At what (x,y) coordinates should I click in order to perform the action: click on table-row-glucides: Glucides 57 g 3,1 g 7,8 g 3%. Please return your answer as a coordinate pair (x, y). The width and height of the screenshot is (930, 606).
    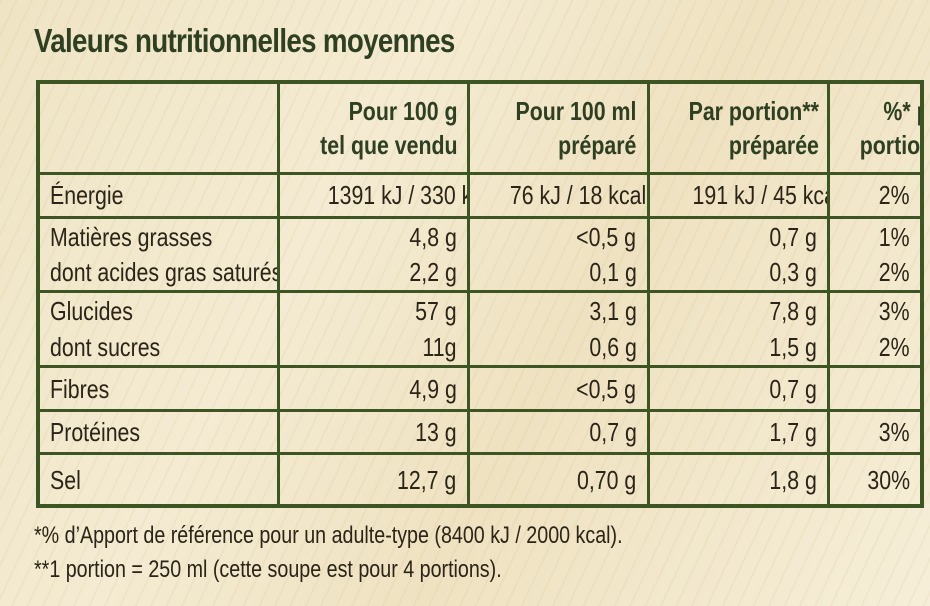
    Looking at the image, I should click on (480, 310).